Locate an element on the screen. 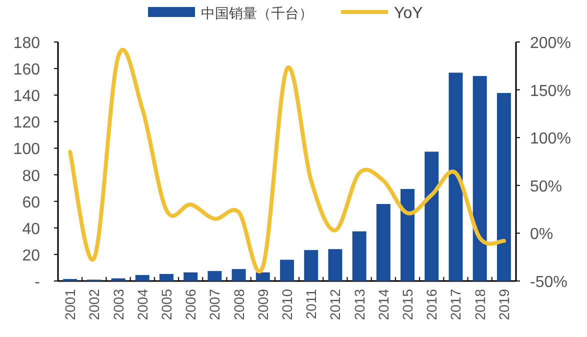 Image resolution: width=587 pixels, height=337 pixels. x-tick-label: 2017 is located at coordinates (456, 304).